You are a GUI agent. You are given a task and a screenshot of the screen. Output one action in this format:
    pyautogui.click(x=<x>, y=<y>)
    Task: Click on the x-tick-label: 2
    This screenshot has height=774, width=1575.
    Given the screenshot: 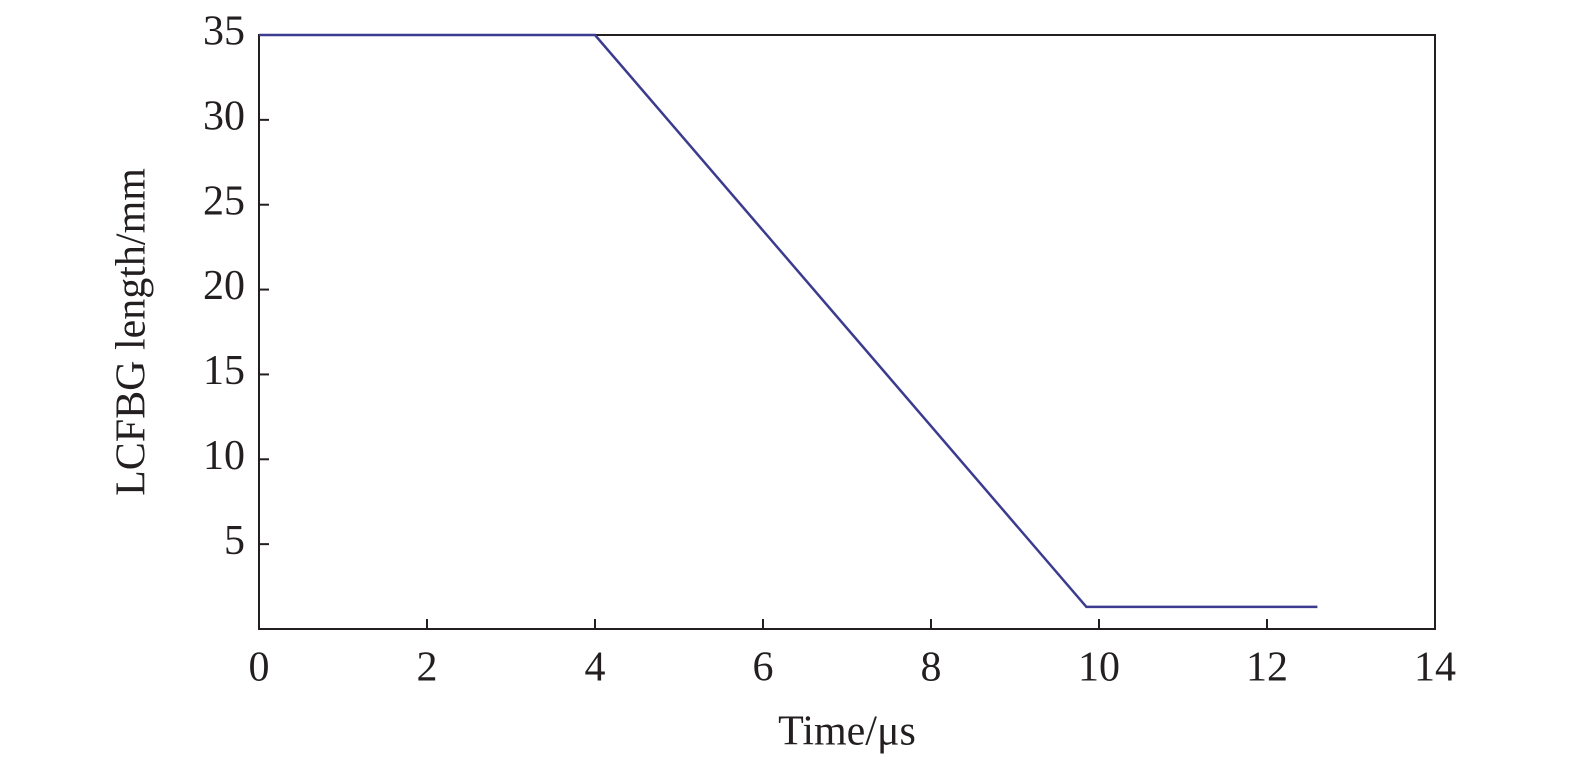 What is the action you would take?
    pyautogui.click(x=427, y=668)
    